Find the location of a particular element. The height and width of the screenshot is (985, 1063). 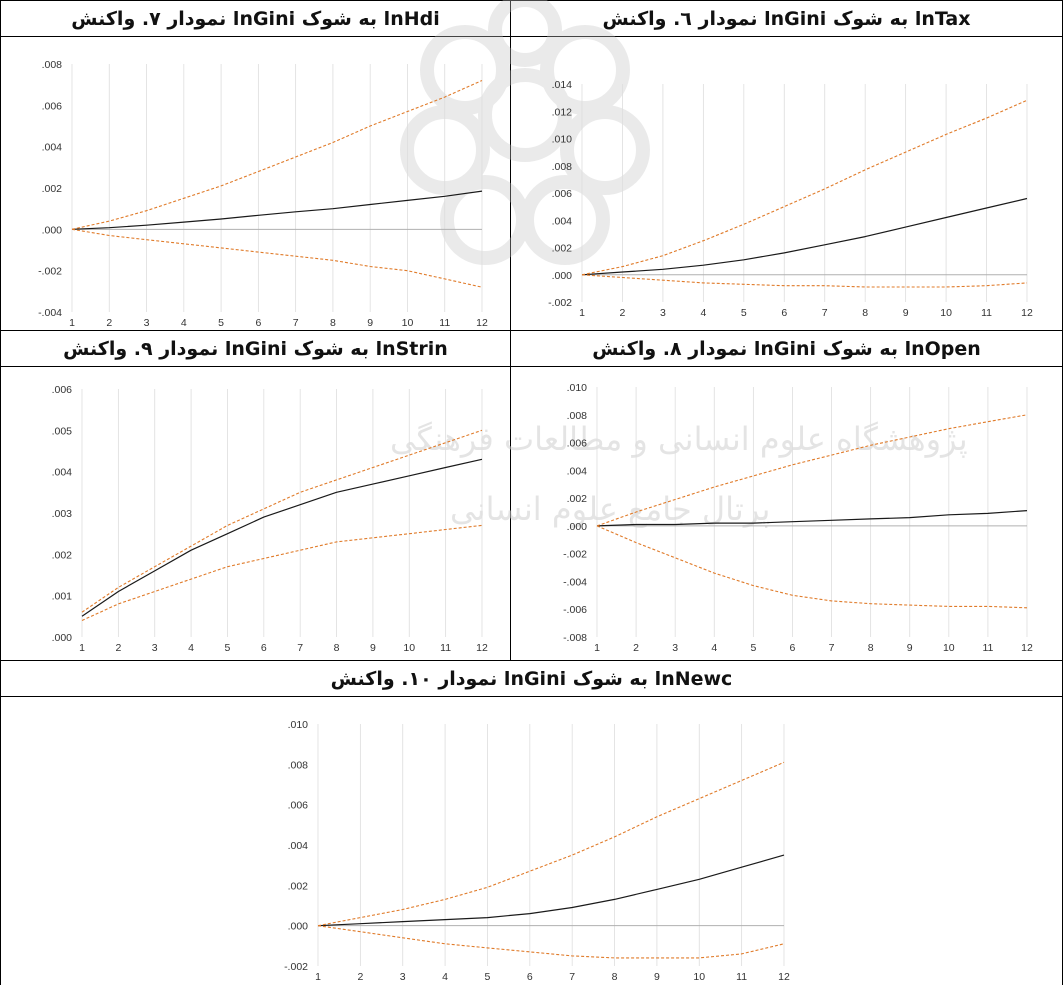

chart-title-9: نمودار ۹. واکنش lnGini به شوک lnStrin is located at coordinates (255, 348).